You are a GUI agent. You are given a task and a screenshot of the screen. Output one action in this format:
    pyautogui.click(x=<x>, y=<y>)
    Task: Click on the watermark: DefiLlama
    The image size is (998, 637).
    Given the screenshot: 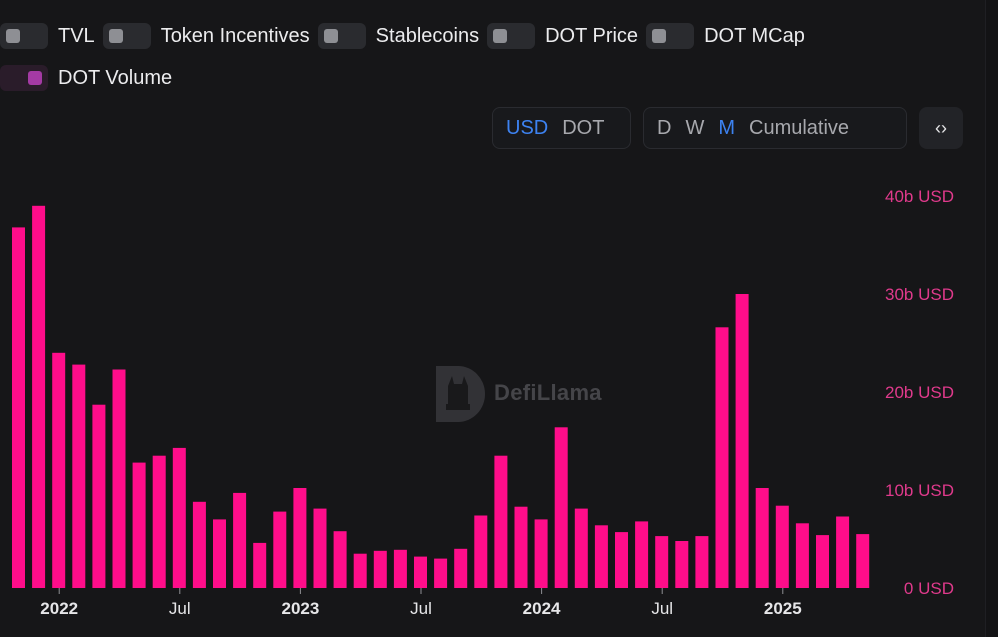 What is the action you would take?
    pyautogui.click(x=517, y=393)
    